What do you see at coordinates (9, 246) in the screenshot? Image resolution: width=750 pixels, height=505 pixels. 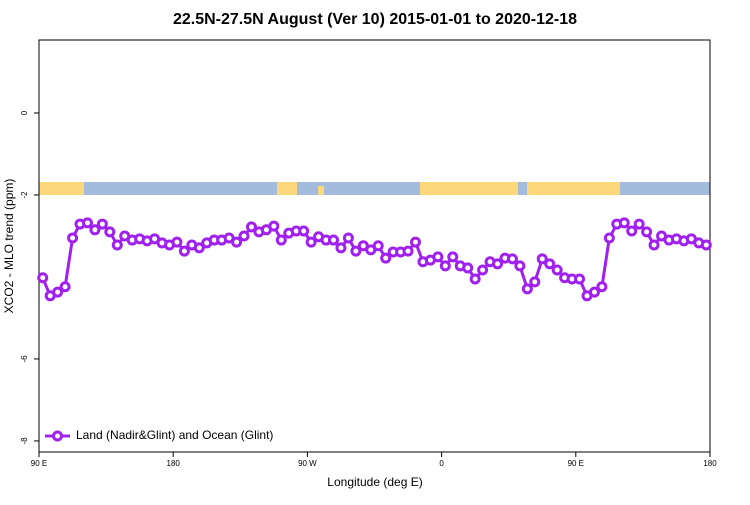 I see `y-axis-label: XCO2 - MLO trend (ppm)` at bounding box center [9, 246].